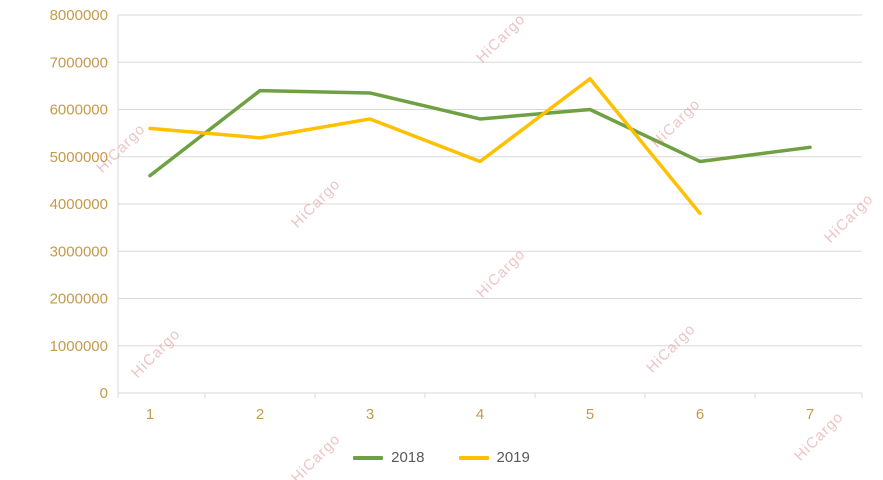 The image size is (883, 480). Describe the element at coordinates (389, 457) in the screenshot. I see `legend-item-2018: 2018` at that location.